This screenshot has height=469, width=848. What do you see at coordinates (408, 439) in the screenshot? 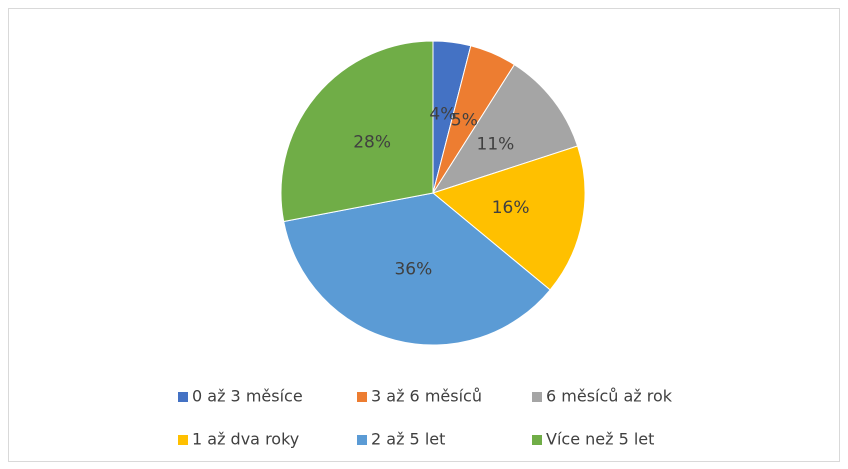
I see `legend-label: 2 až 5 let` at bounding box center [408, 439].